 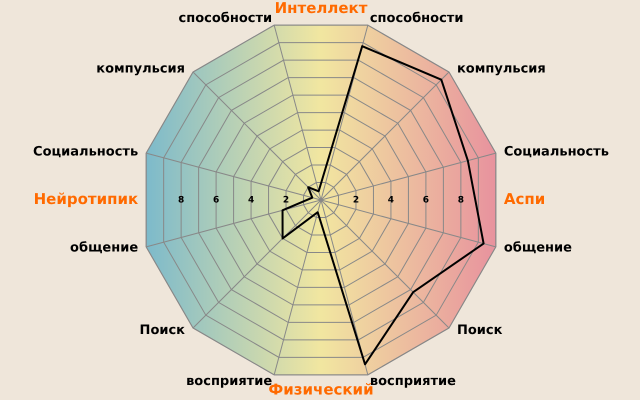 What do you see at coordinates (525, 199) in the screenshot?
I see `text: Аспи` at bounding box center [525, 199].